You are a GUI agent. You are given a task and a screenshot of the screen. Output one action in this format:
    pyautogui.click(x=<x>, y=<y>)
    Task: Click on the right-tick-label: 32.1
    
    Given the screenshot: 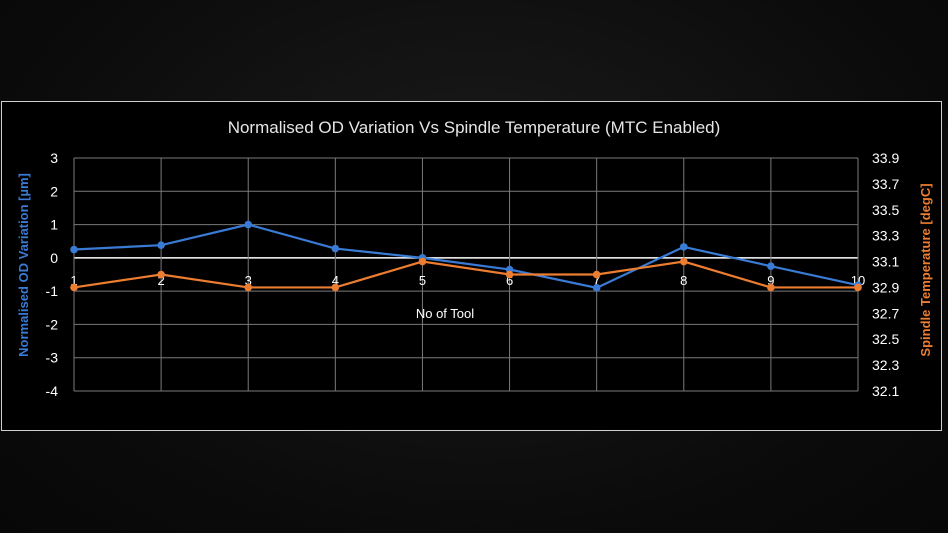 What is the action you would take?
    pyautogui.click(x=885, y=391)
    